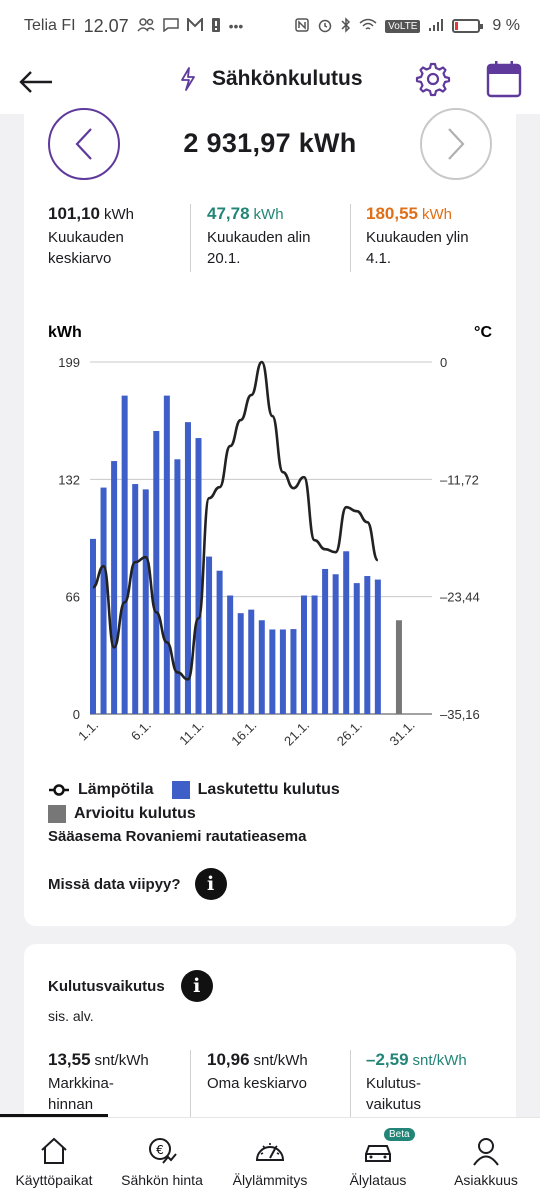 The image size is (540, 1200). I want to click on x-tick-label: 26.1., so click(349, 733).